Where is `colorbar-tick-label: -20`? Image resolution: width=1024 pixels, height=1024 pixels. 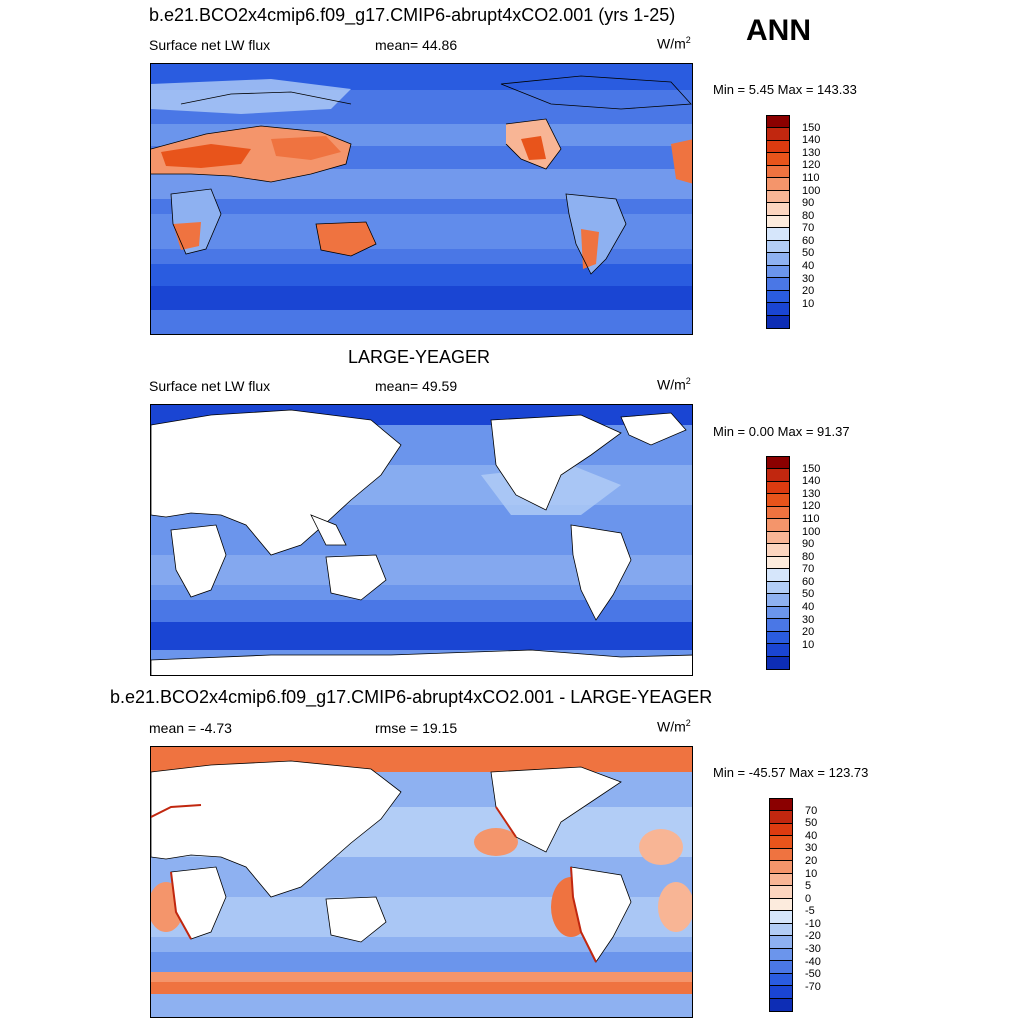 colorbar-tick-label: -20 is located at coordinates (813, 936).